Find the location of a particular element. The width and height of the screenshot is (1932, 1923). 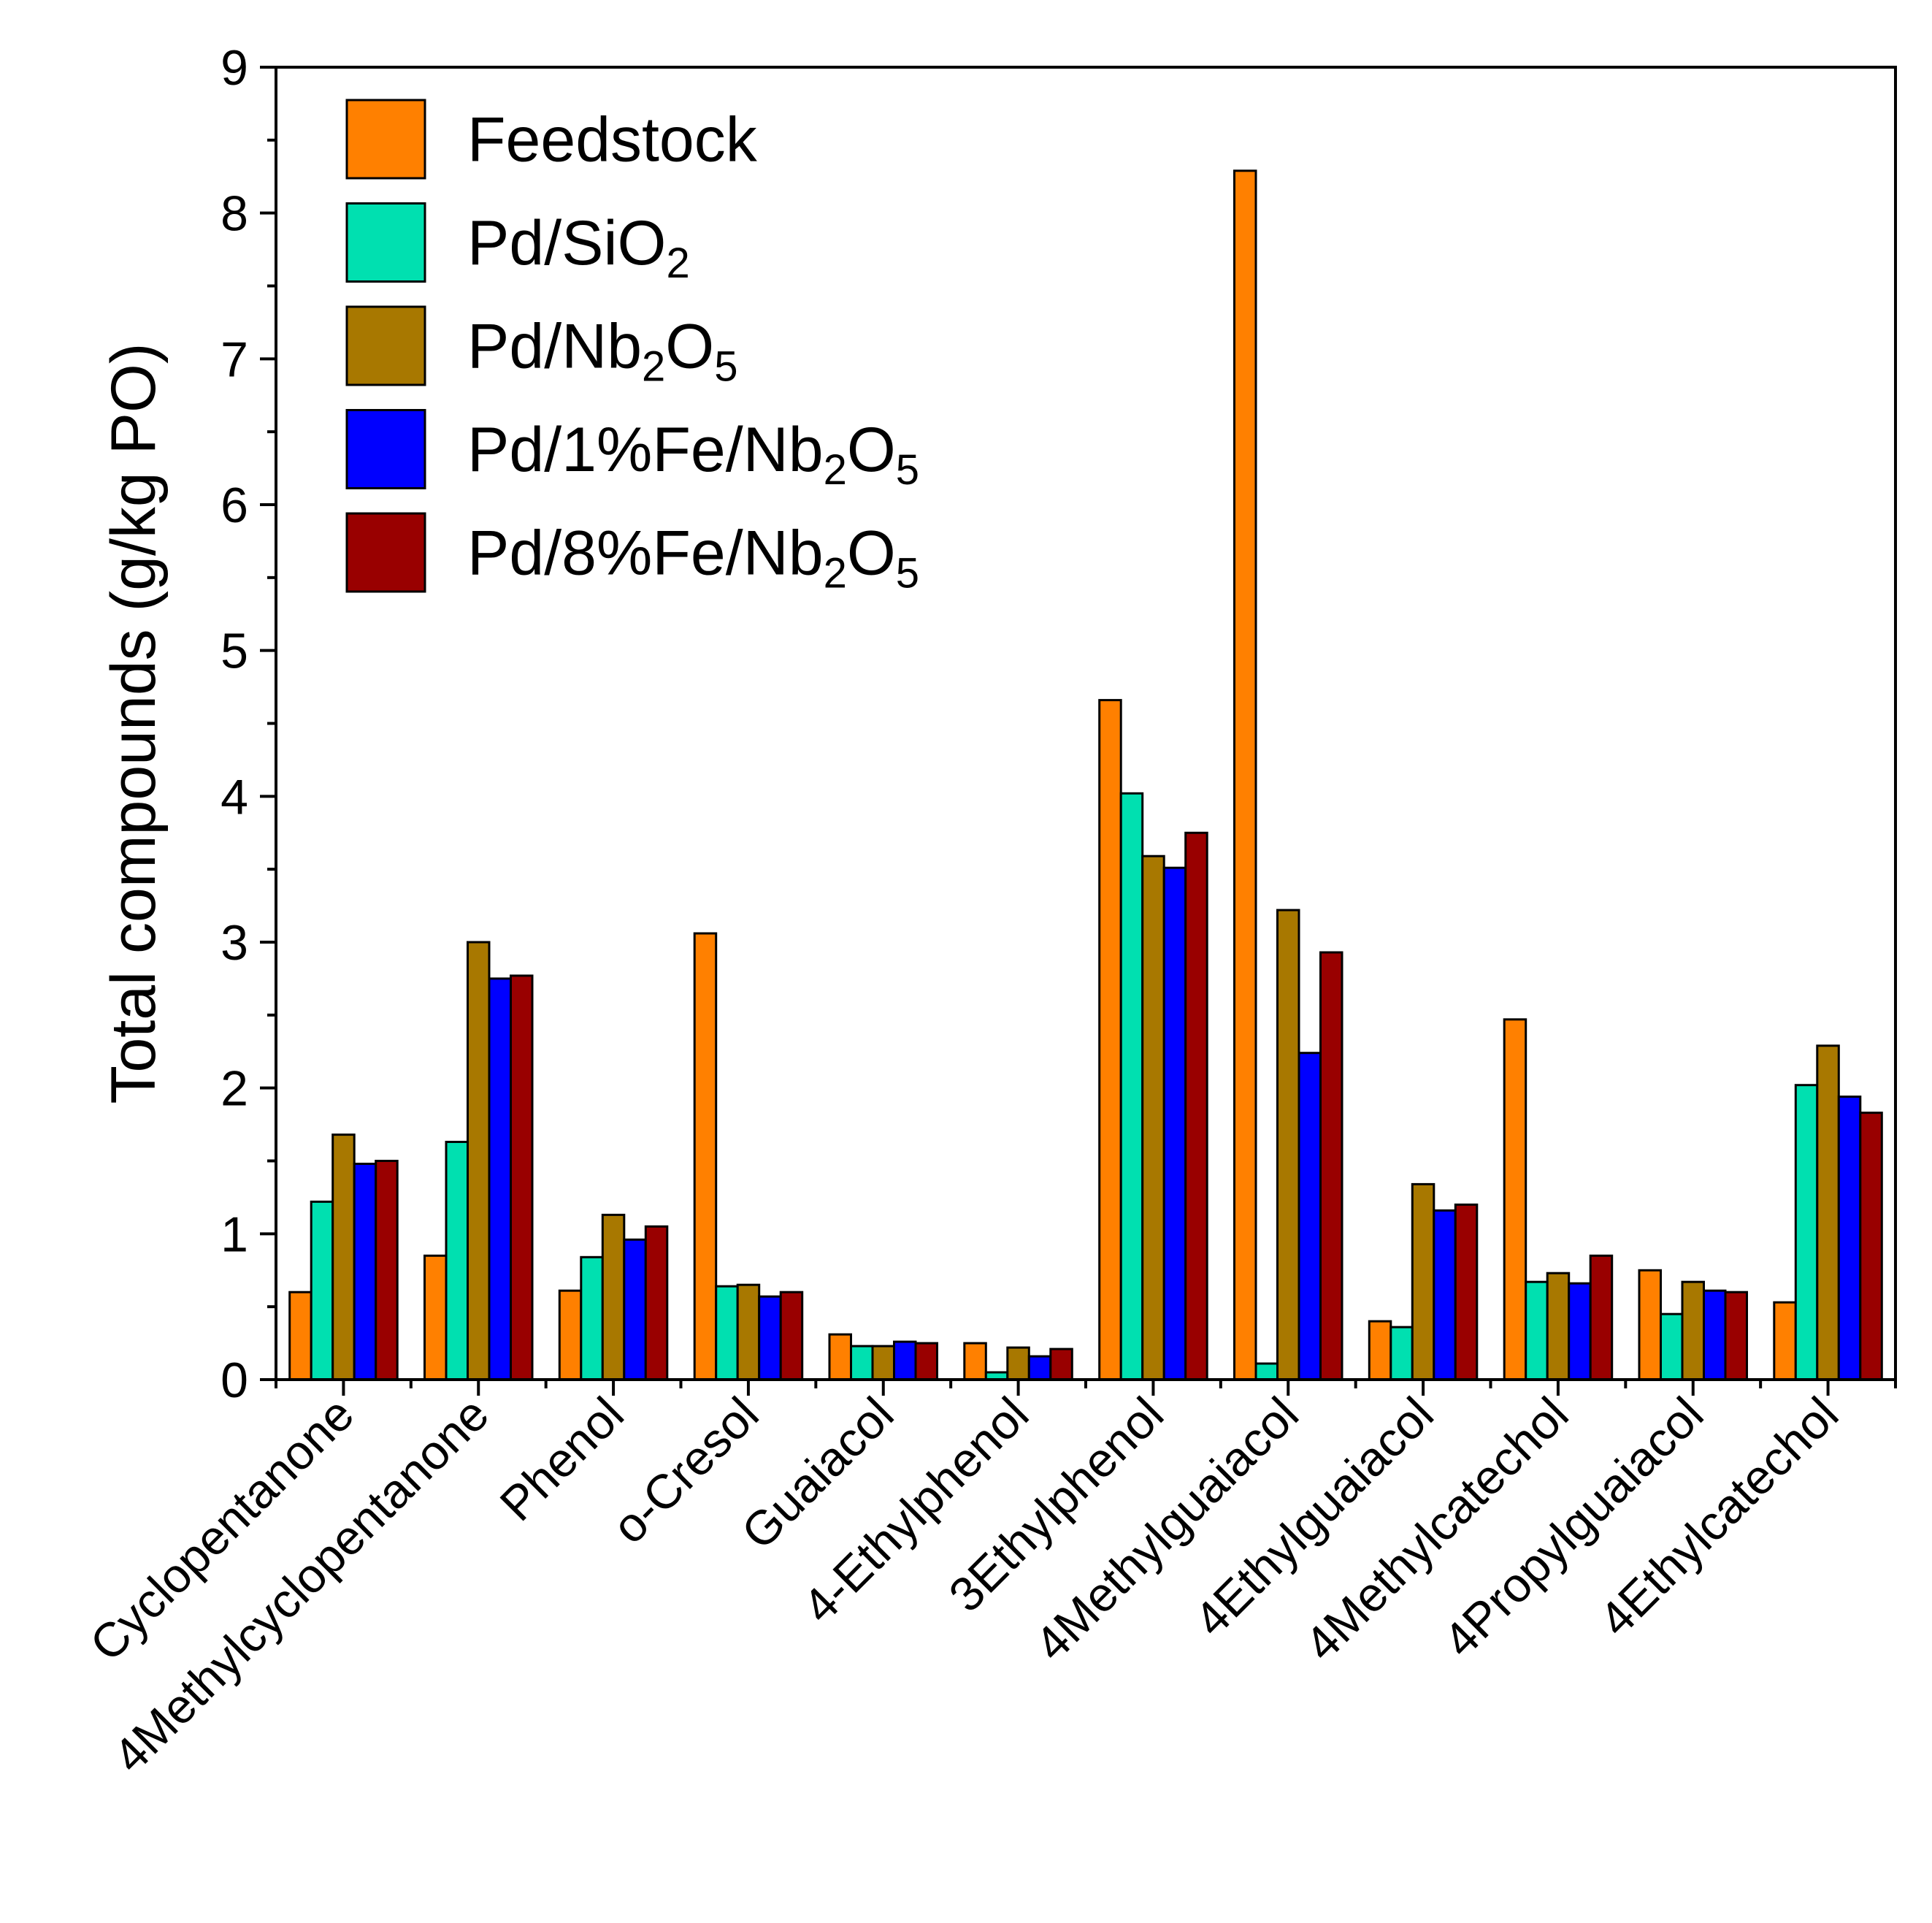

legend-label: Pd/SiO2 is located at coordinates (578, 248).